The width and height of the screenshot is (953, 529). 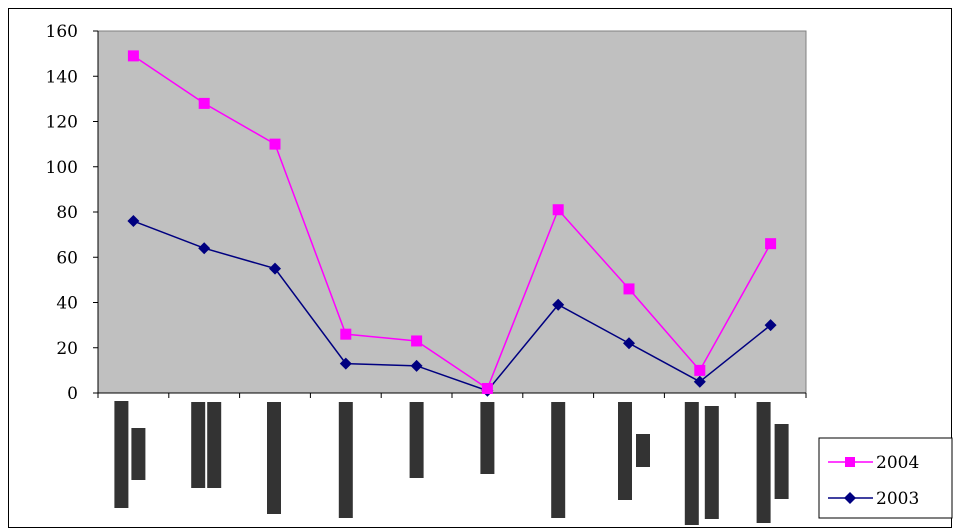 What do you see at coordinates (897, 463) in the screenshot?
I see `legend-label-2004: 2004` at bounding box center [897, 463].